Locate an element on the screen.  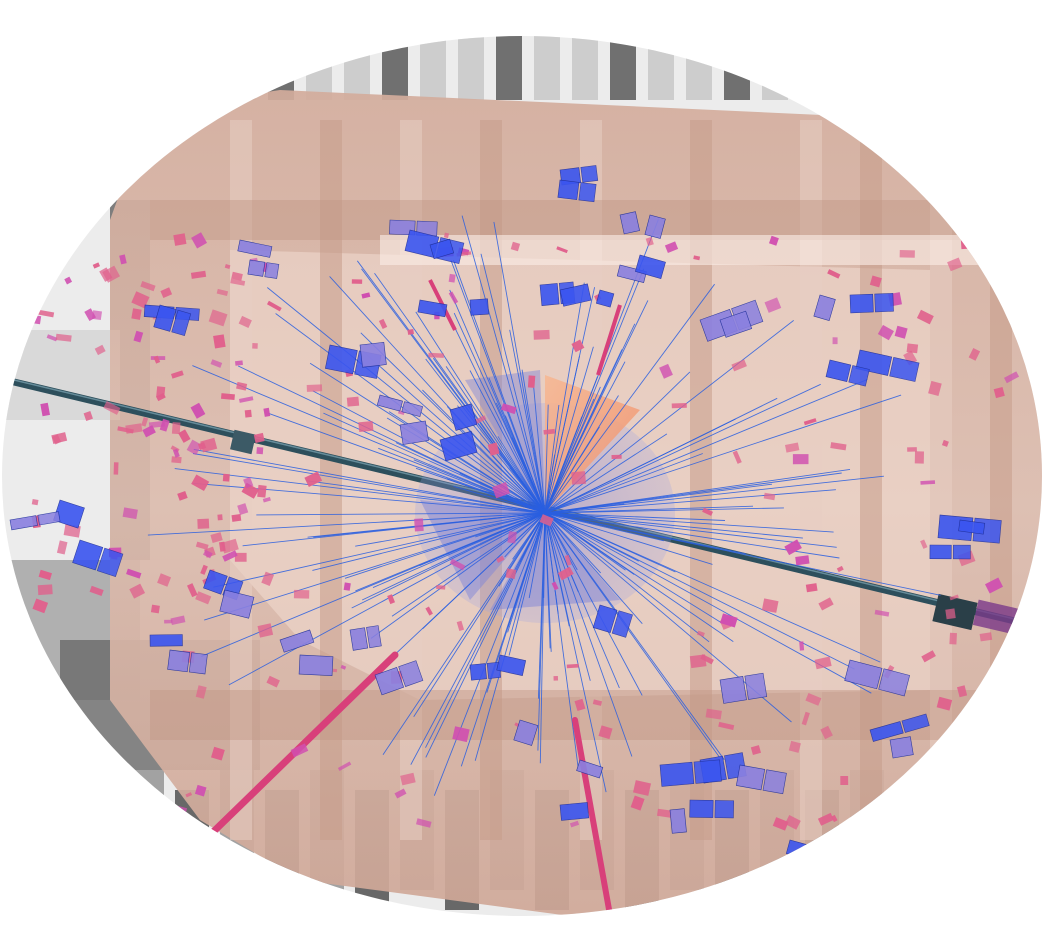
muon-track is located at coordinates (592, 816).